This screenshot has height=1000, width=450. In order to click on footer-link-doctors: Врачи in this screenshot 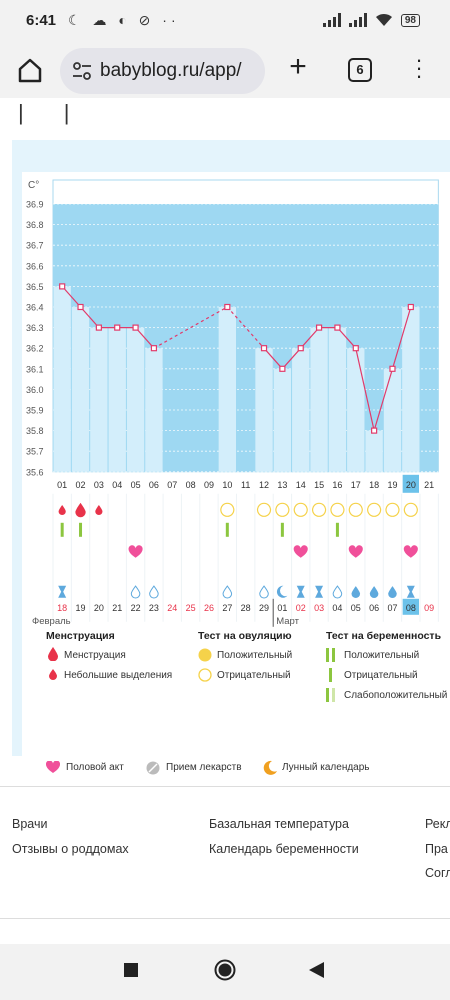, I will do `click(30, 824)`.